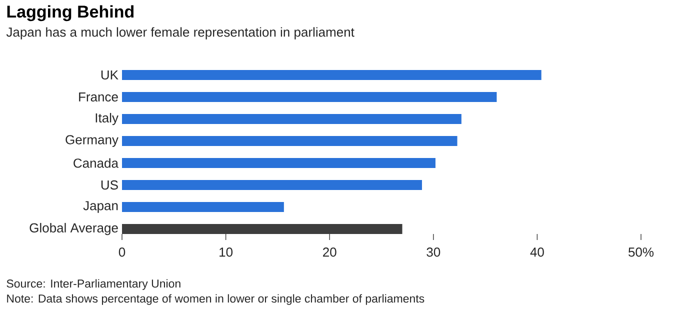 This screenshot has height=327, width=690. Describe the element at coordinates (180, 33) in the screenshot. I see `chart-subtitle: Japan has a much lower female representation in parliament` at that location.